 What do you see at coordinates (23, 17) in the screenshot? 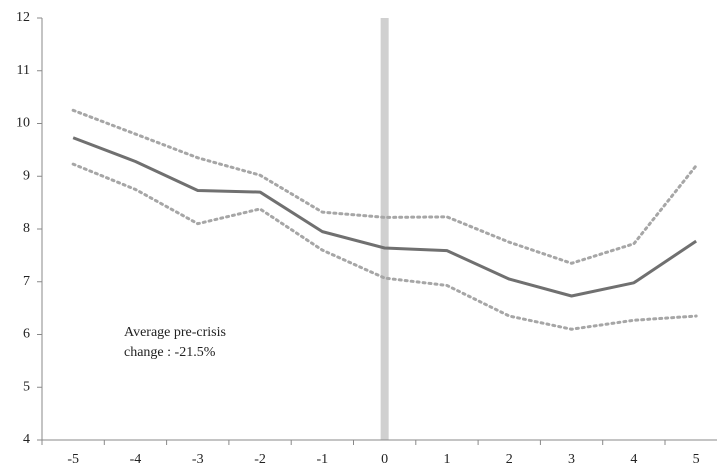
I see `y-tick-label: 12` at bounding box center [23, 17].